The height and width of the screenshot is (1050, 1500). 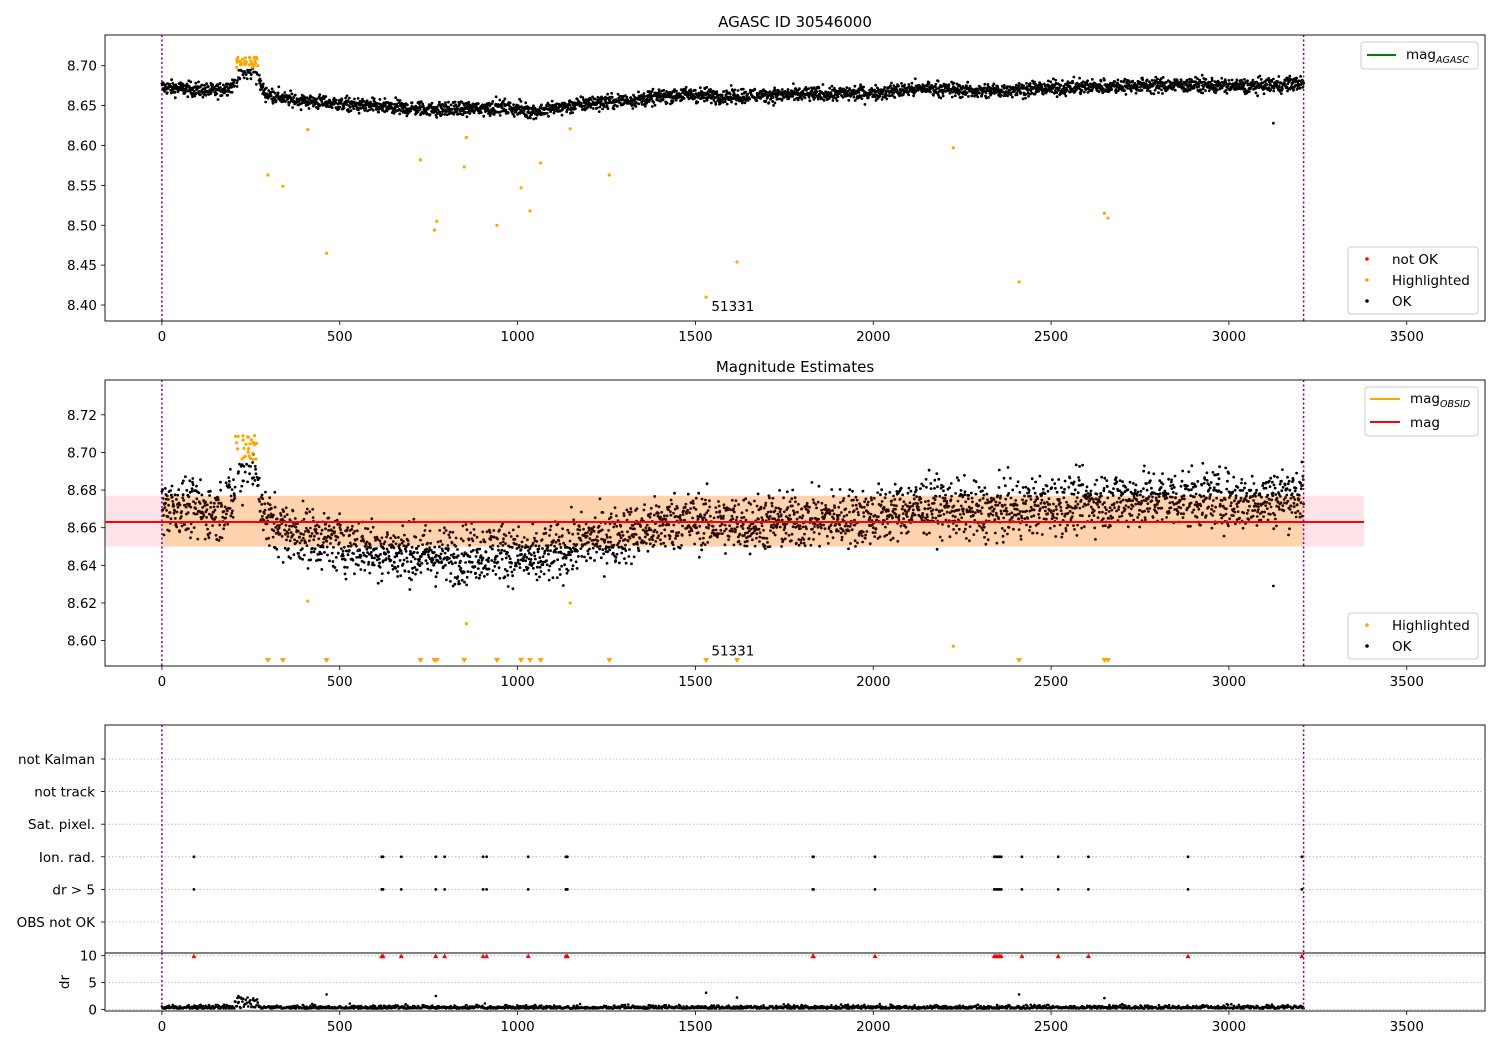 I want to click on y-tick-label: 8.70, so click(x=82, y=453).